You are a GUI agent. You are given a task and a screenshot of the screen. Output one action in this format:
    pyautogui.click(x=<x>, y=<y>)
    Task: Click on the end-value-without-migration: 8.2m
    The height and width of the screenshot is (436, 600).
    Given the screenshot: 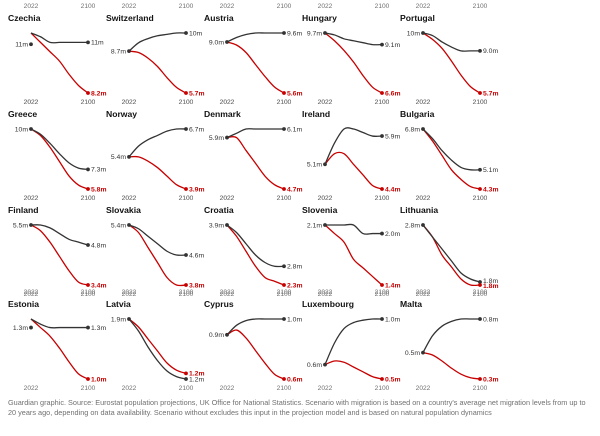 What is the action you would take?
    pyautogui.click(x=99, y=93)
    